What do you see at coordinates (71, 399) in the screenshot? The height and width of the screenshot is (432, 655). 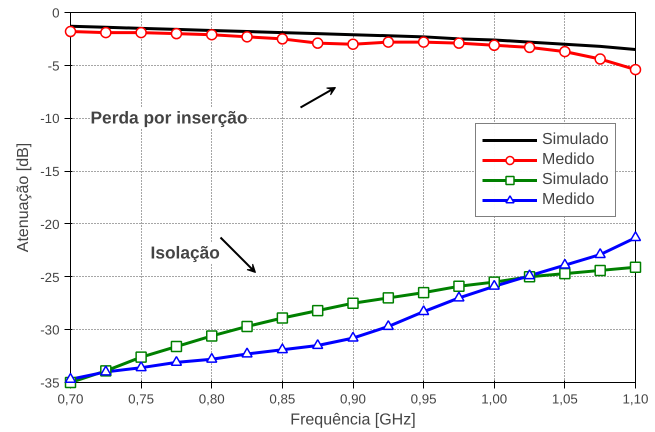 I see `x-tick-label: 0,70` at bounding box center [71, 399].